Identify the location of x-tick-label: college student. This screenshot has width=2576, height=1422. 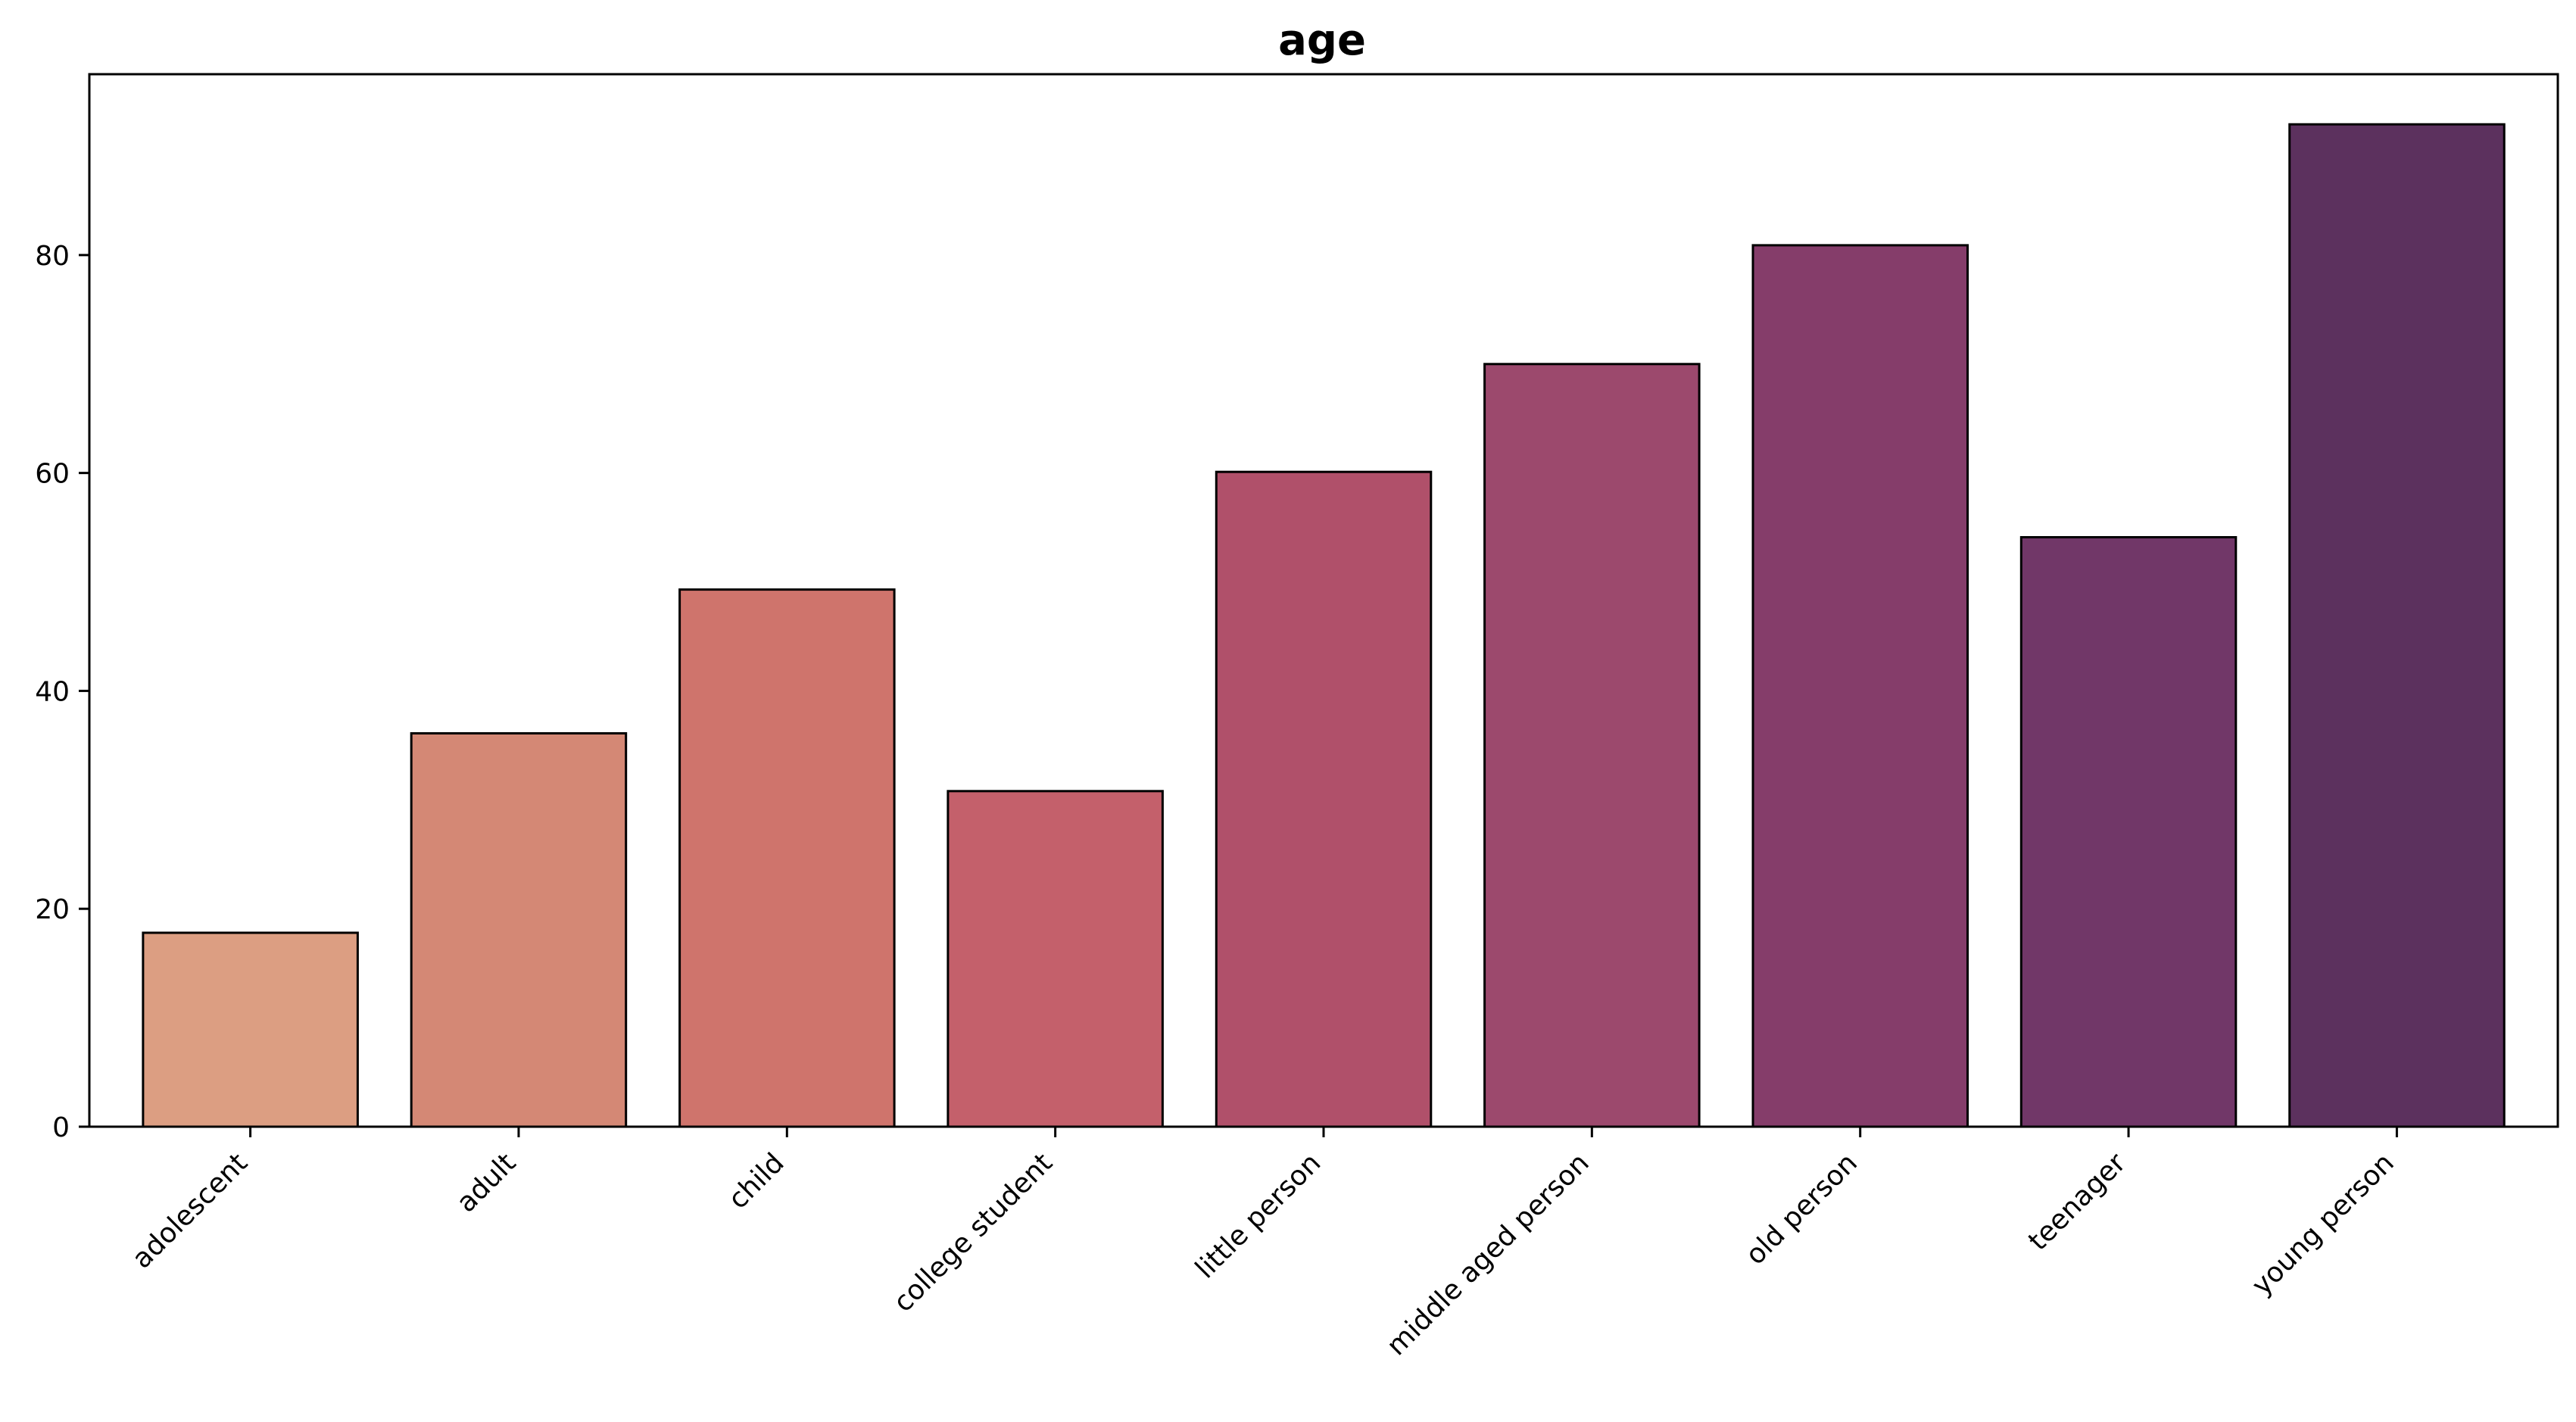
(973, 1232).